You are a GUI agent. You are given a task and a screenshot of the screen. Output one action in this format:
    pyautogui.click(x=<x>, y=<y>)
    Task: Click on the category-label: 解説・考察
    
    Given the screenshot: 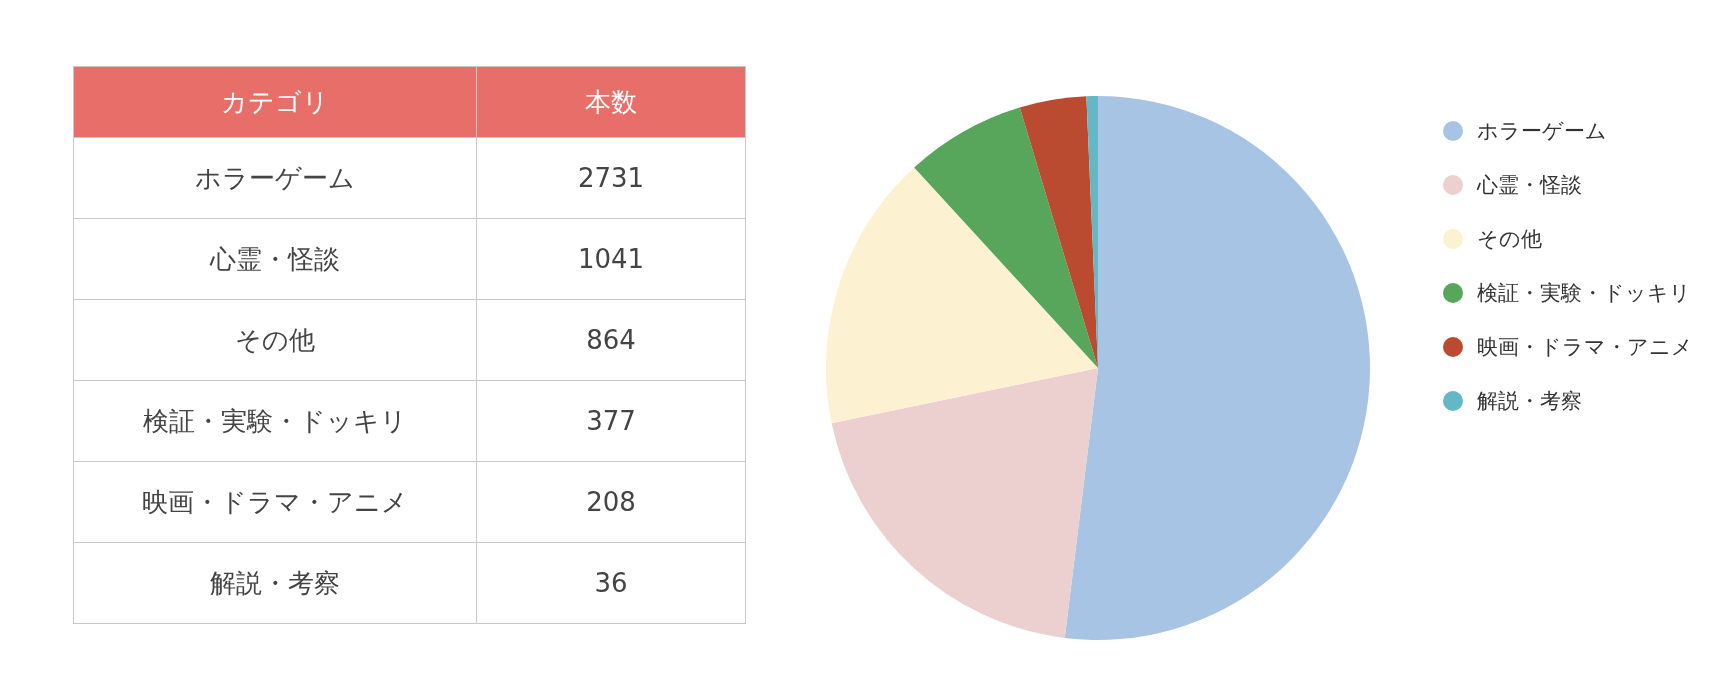 What is the action you would take?
    pyautogui.click(x=275, y=583)
    